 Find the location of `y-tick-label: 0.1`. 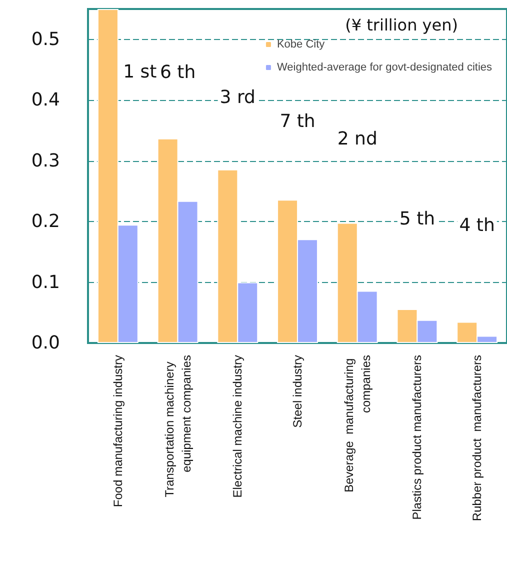

y-tick-label: 0.1 is located at coordinates (45, 282).